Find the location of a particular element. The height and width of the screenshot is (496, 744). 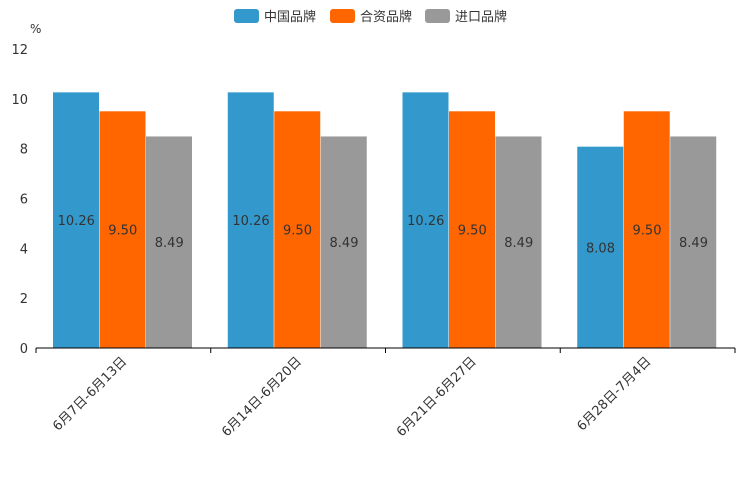

legend-item: 中国品牌 is located at coordinates (275, 17).